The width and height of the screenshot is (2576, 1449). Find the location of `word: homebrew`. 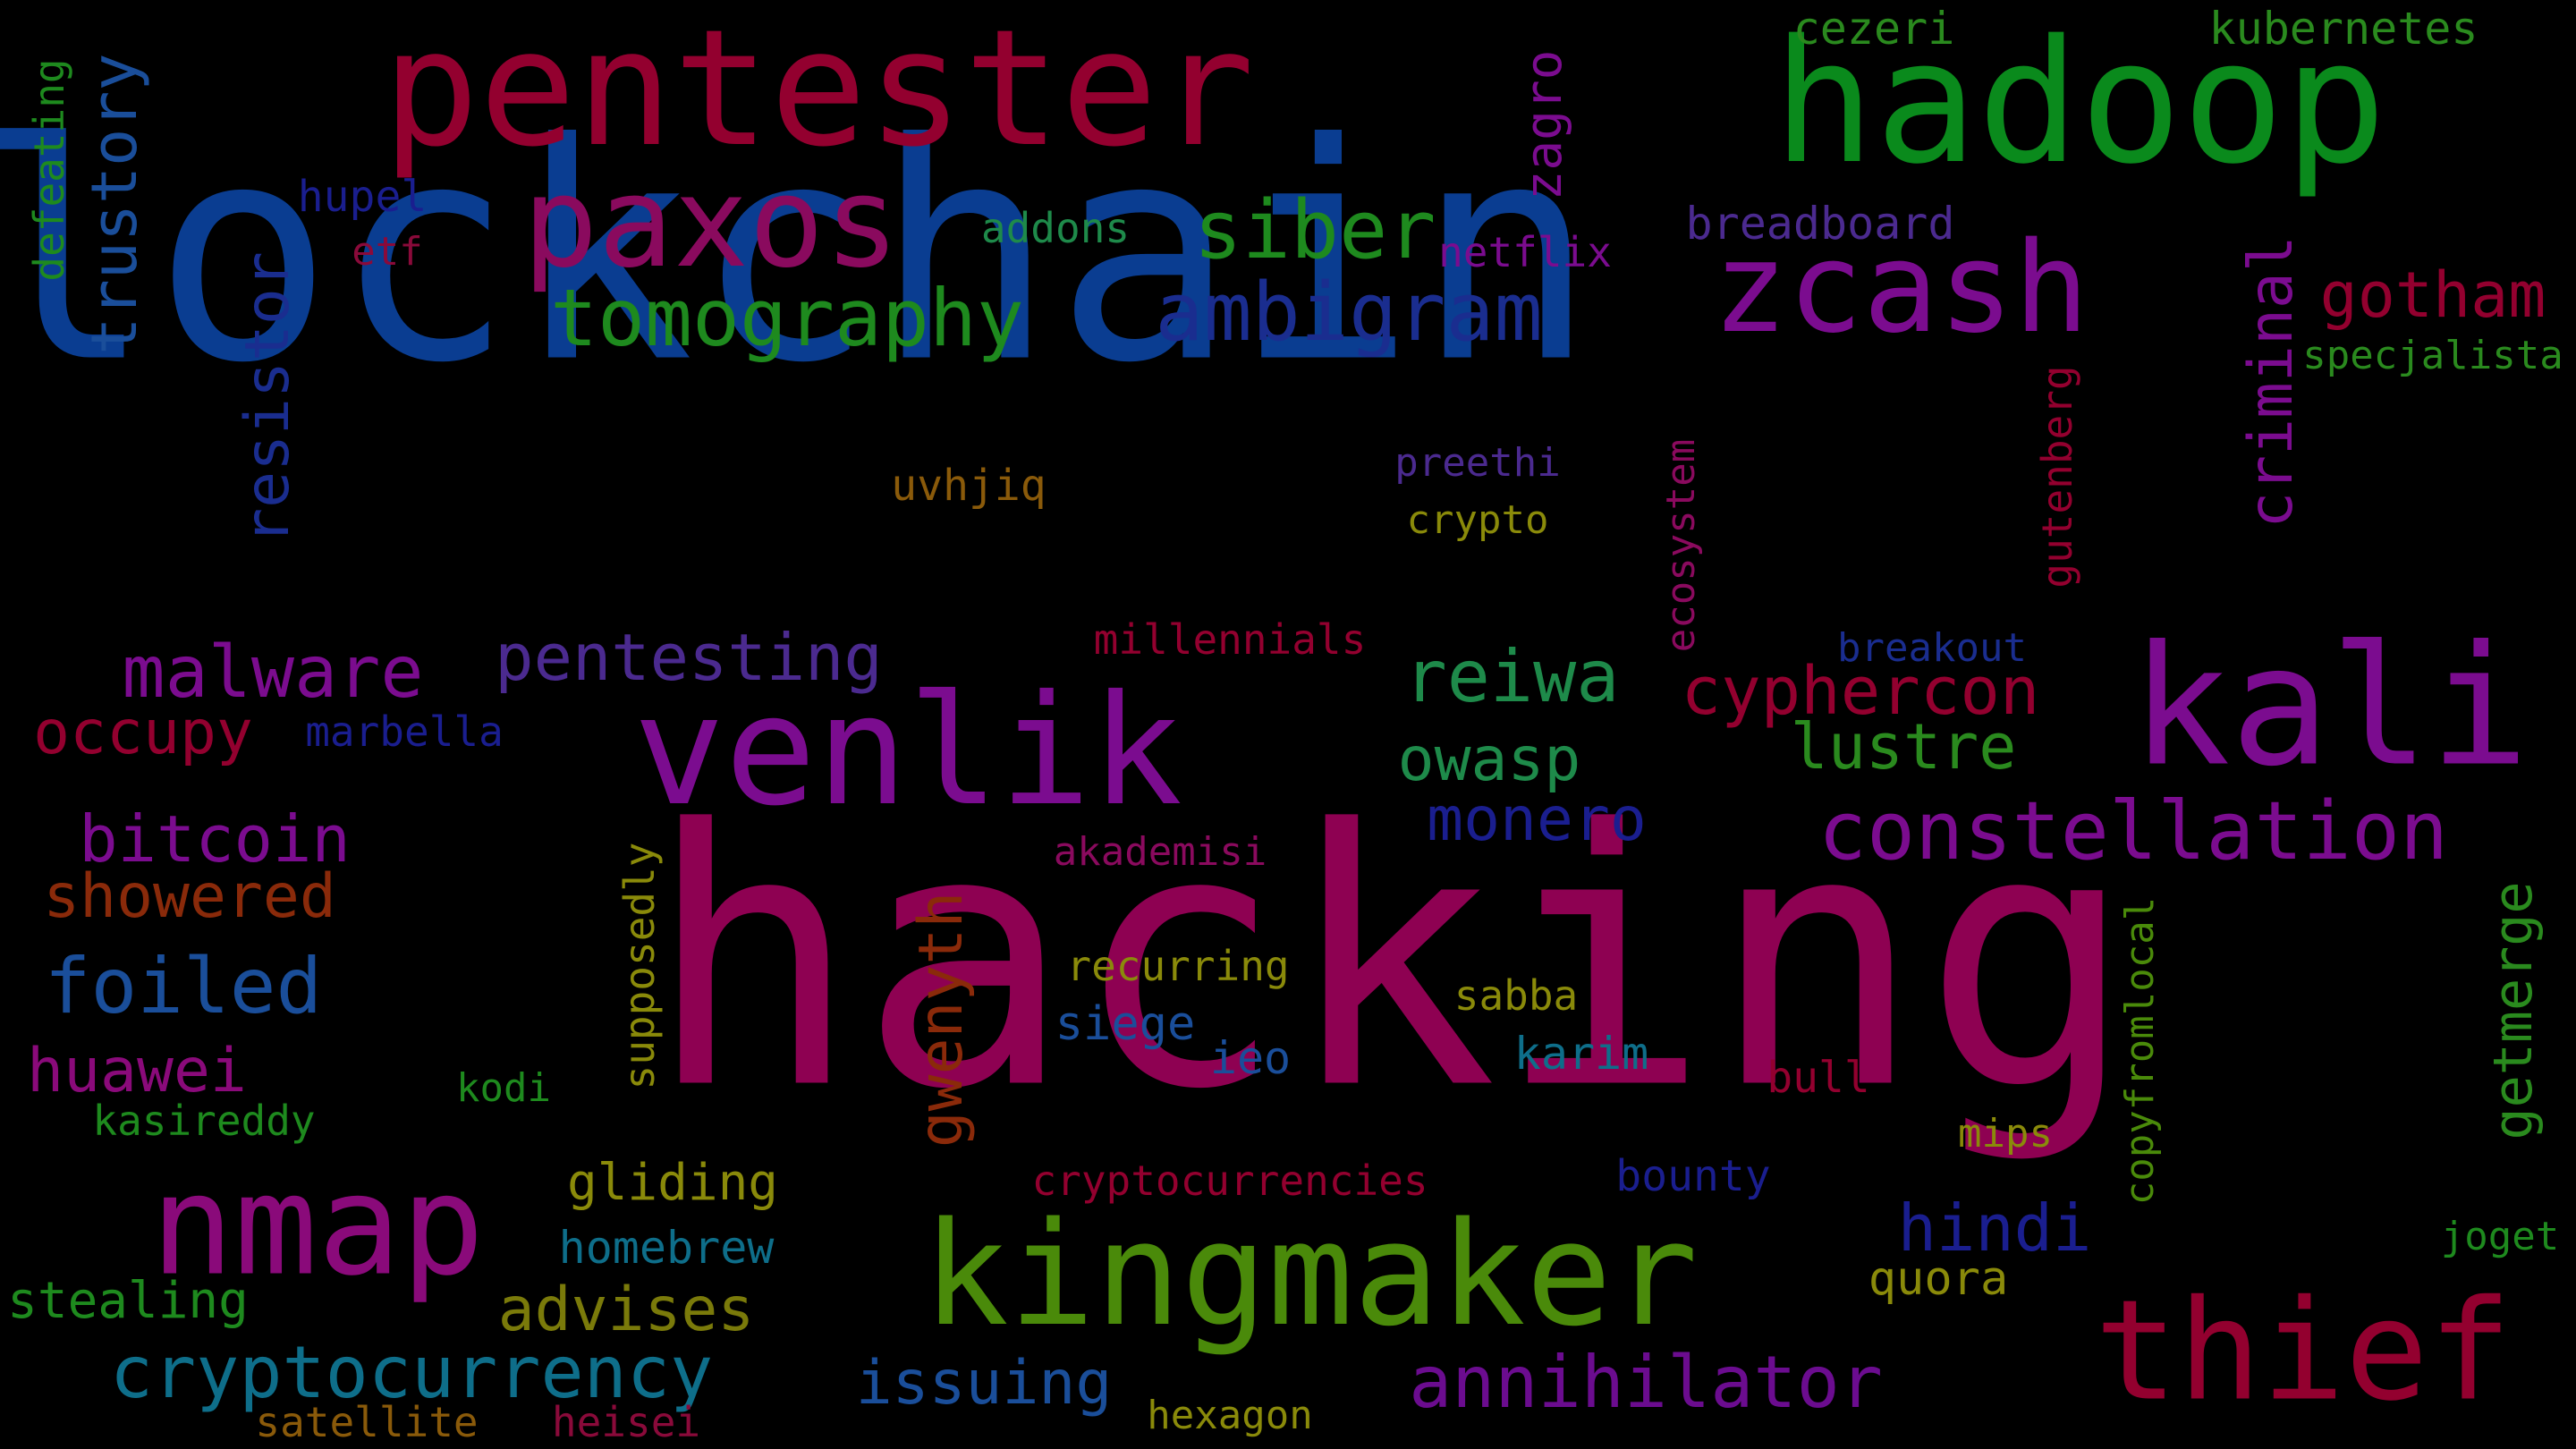

word: homebrew is located at coordinates (666, 1248).